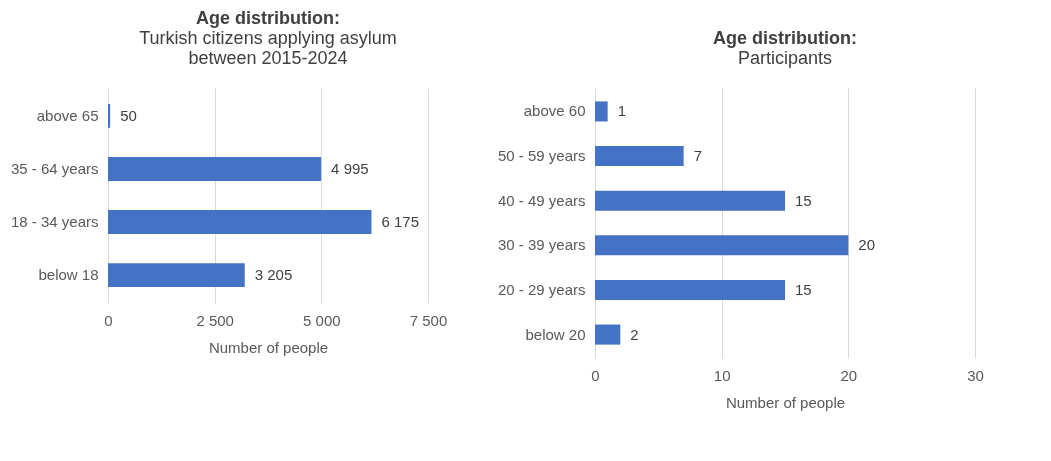  I want to click on data-label: 4 995, so click(350, 168).